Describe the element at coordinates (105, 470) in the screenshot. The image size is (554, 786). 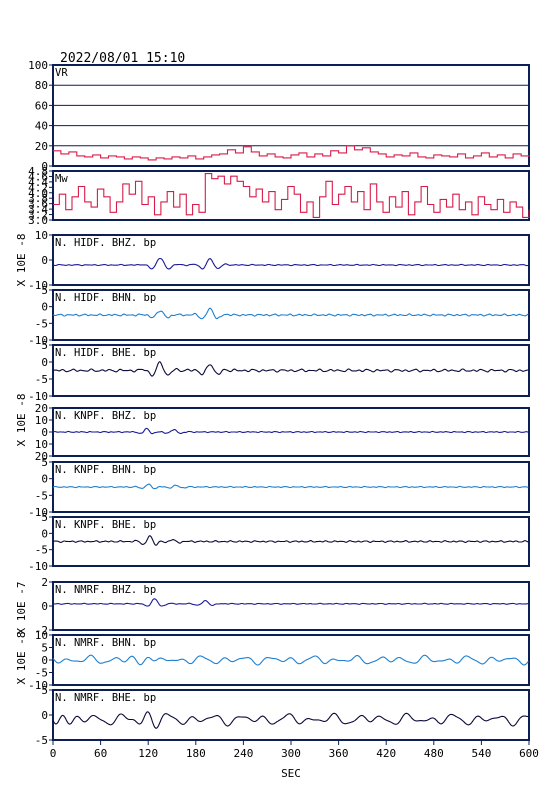
I see `panel-label: N. KNPF. BHN. bp` at that location.